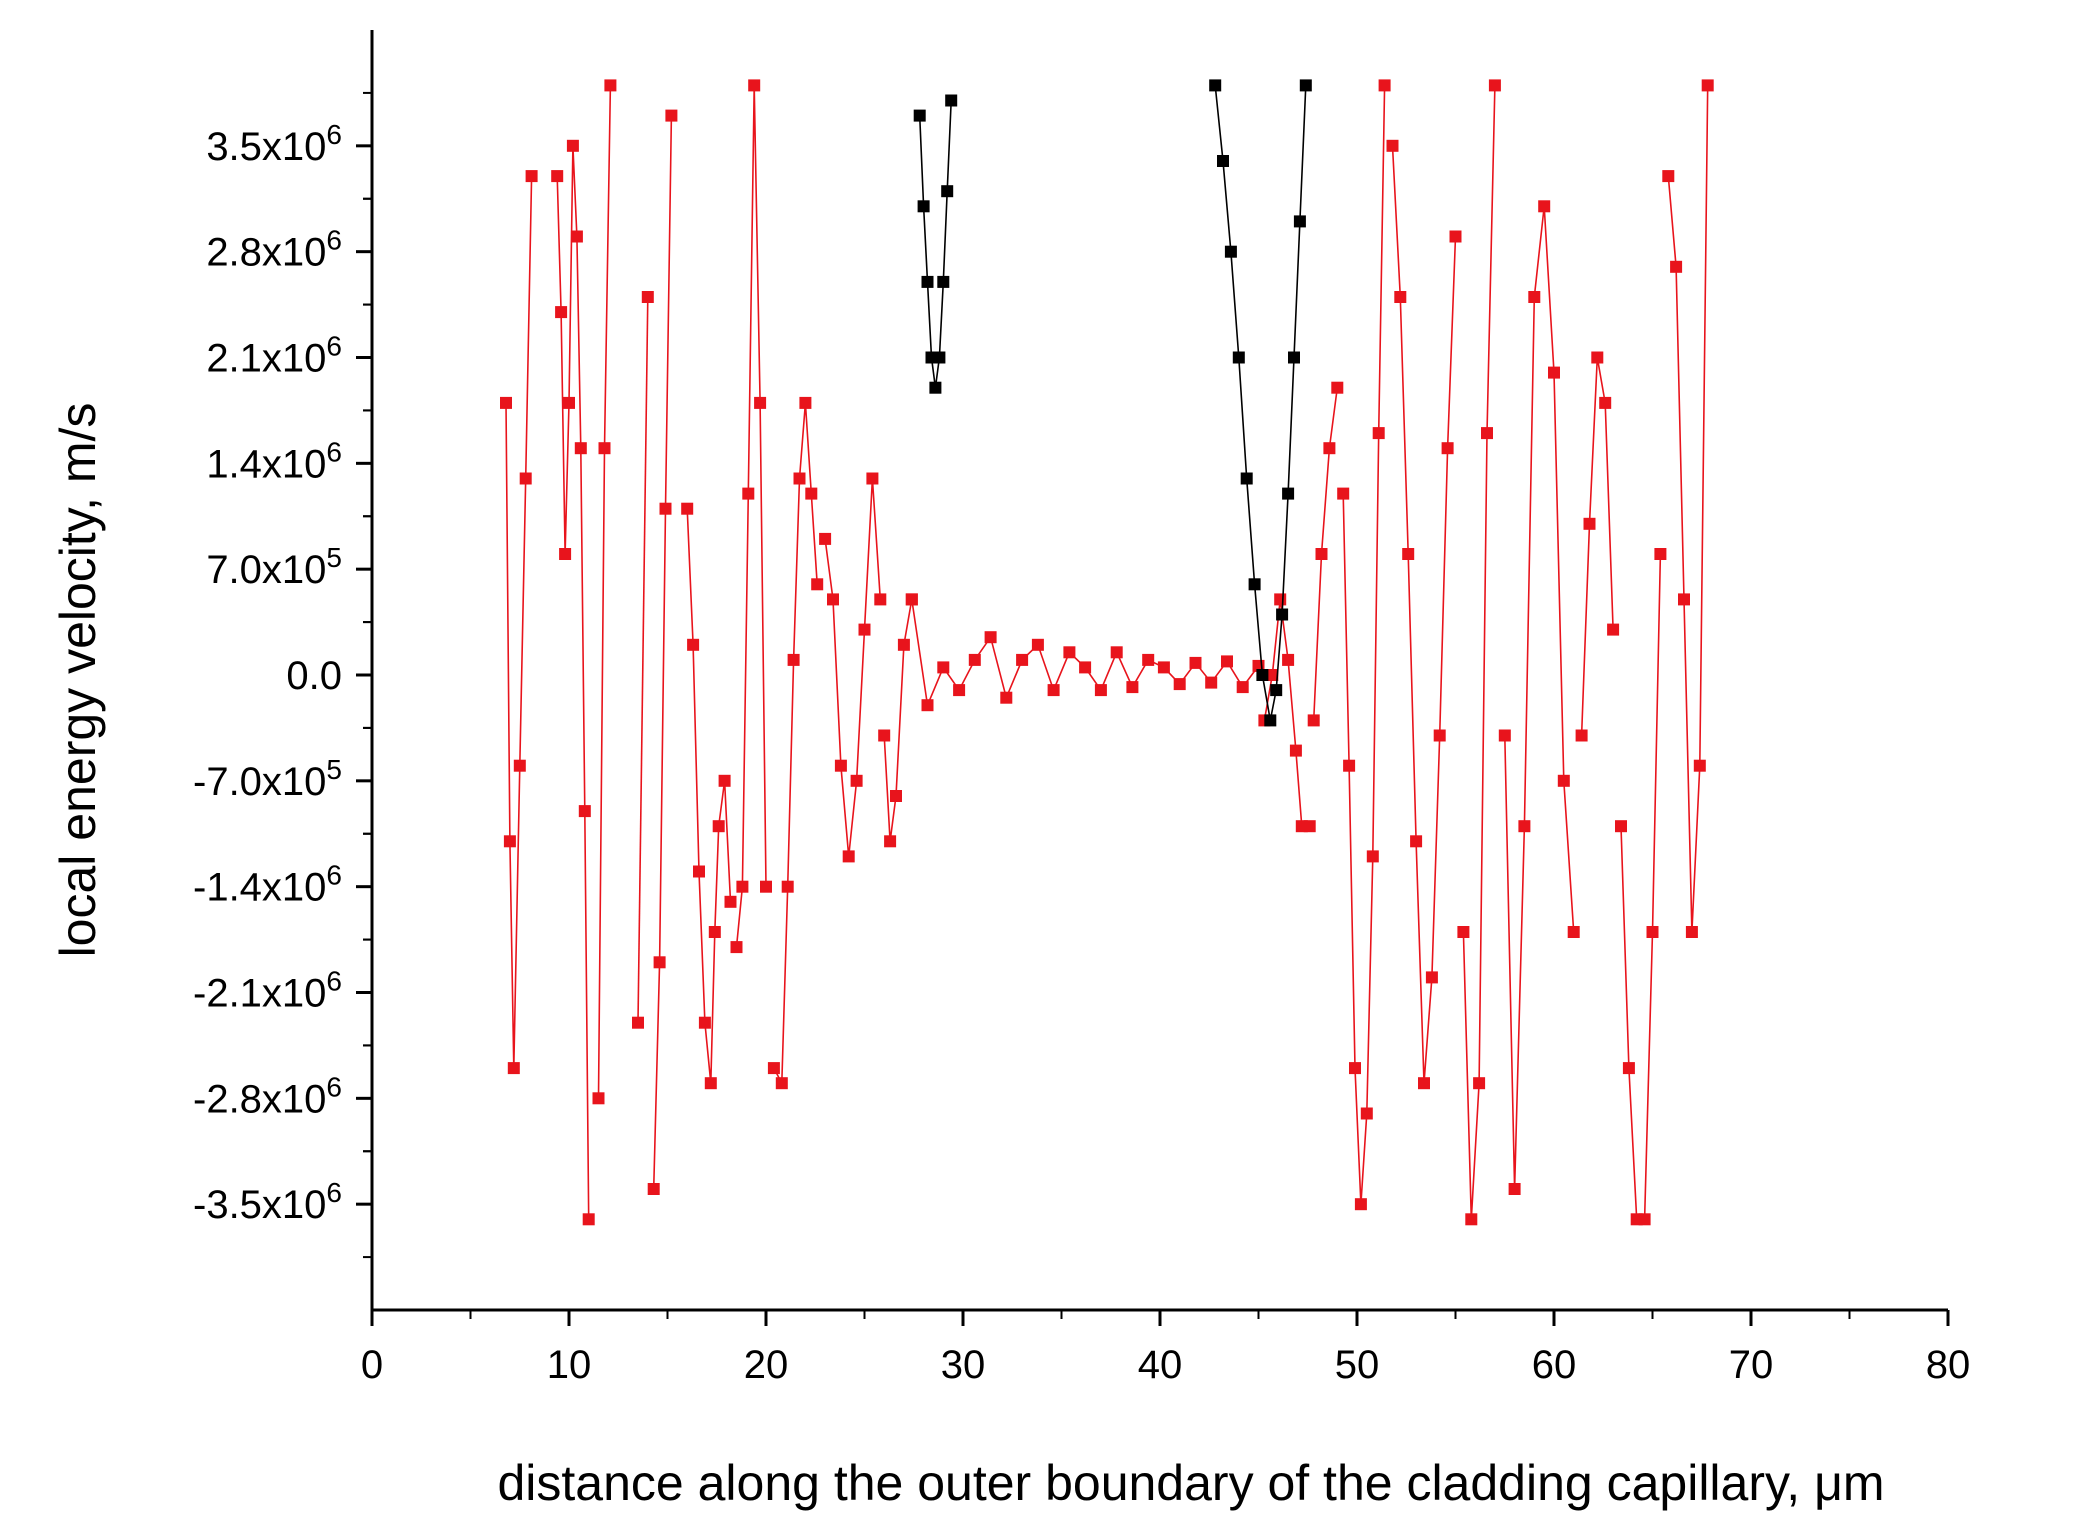 This screenshot has height=1540, width=2079. Describe the element at coordinates (569, 1365) in the screenshot. I see `x-tick-label: 10` at that location.